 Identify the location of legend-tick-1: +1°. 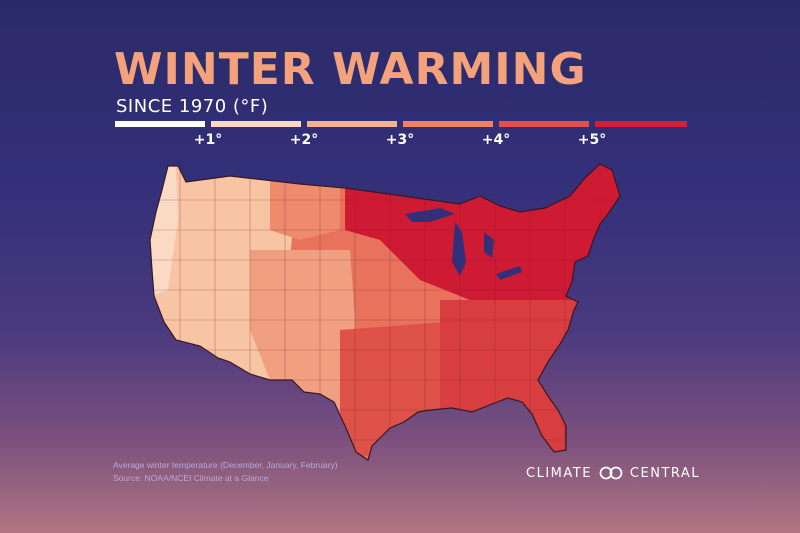
(208, 140).